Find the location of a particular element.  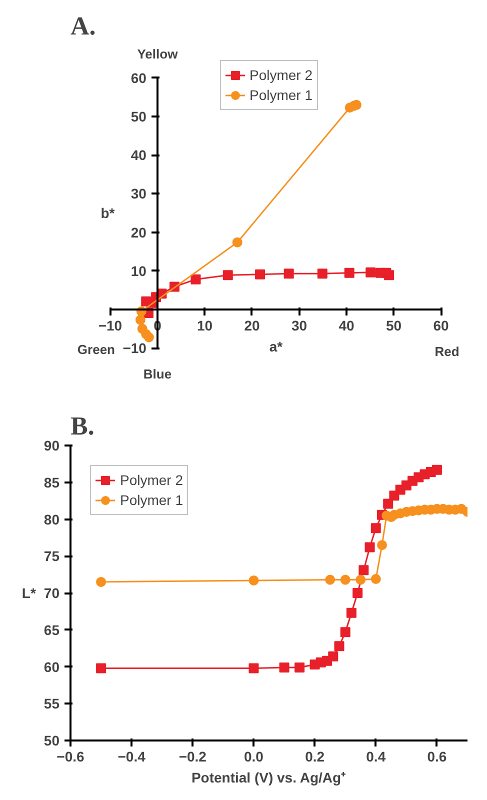

y-tick-label: 90 is located at coordinates (52, 446).